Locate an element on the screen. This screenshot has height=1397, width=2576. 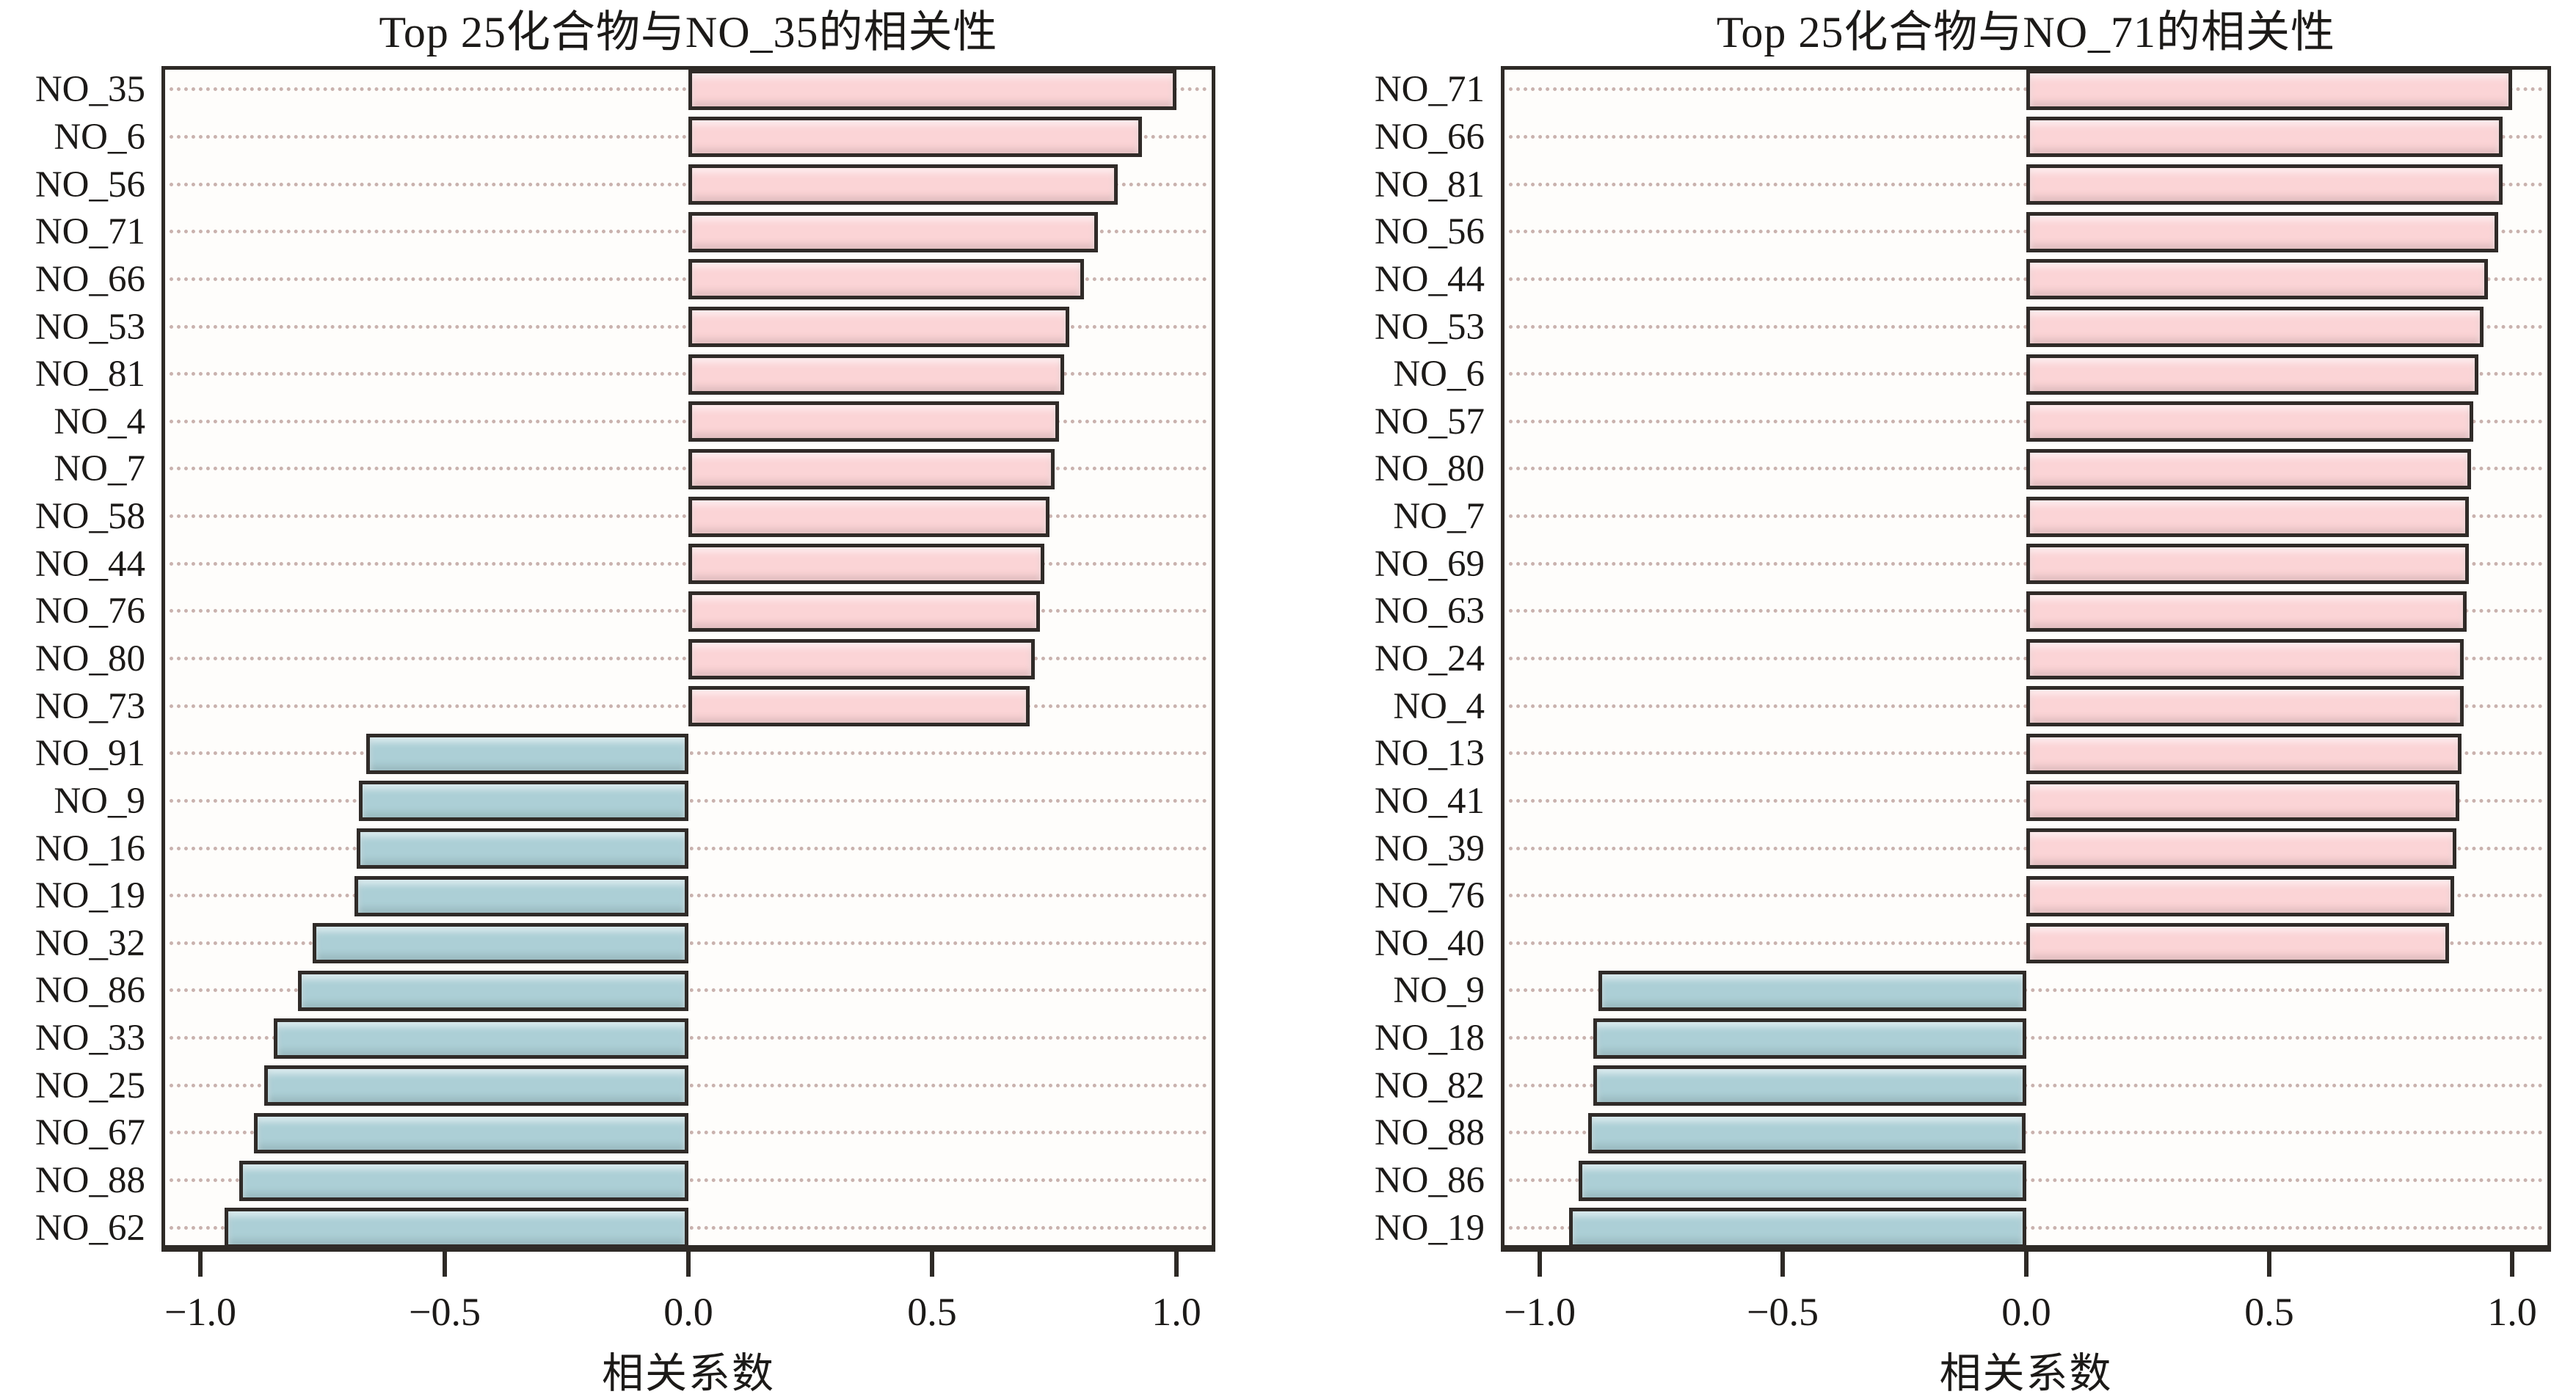
y-axis-label: NO_63 is located at coordinates (1429, 611).